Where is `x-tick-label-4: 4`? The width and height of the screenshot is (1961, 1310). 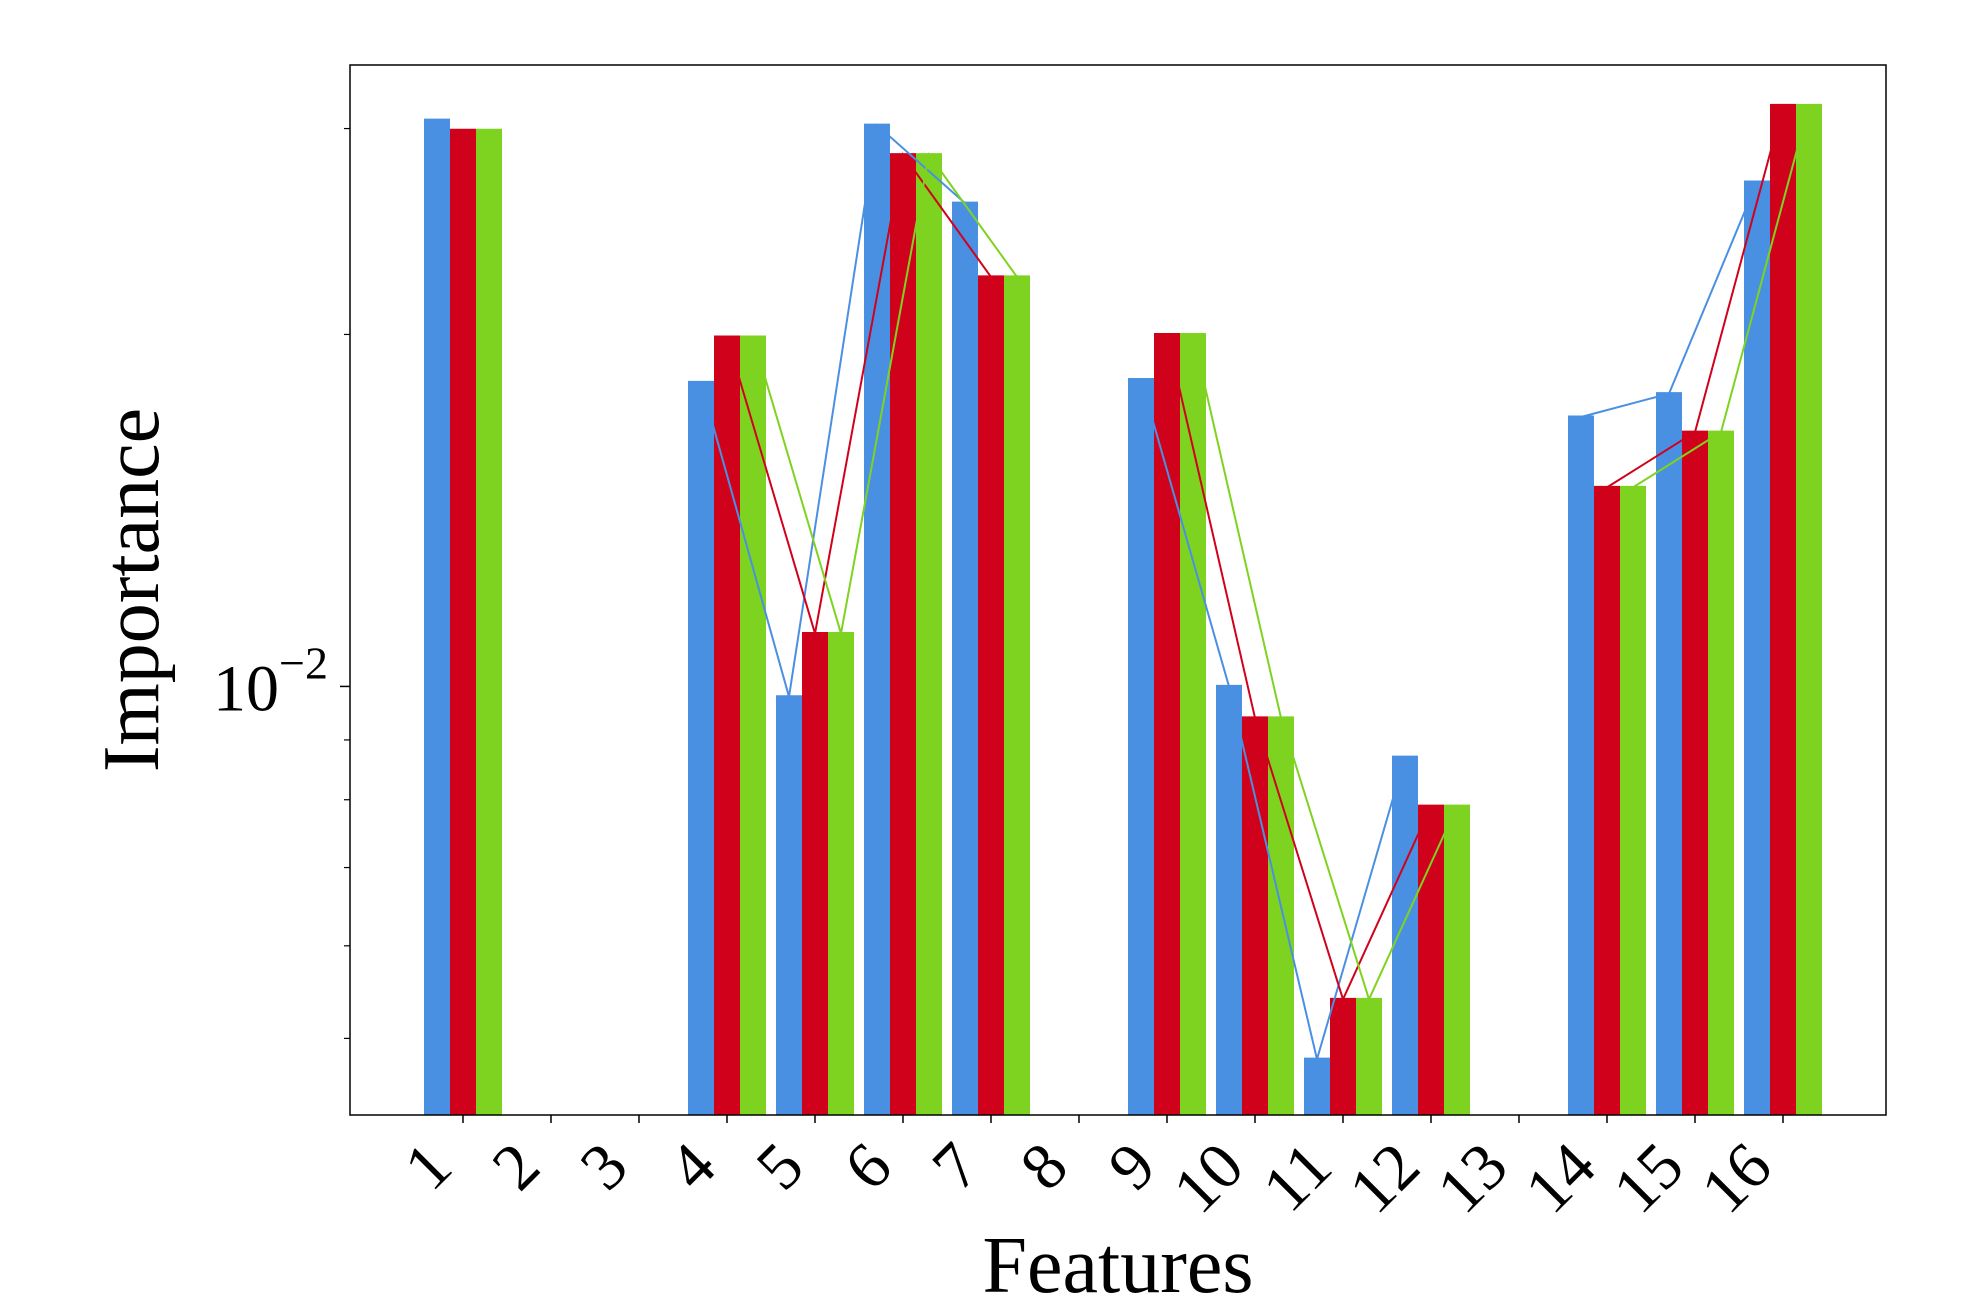
x-tick-label-4: 4 is located at coordinates (692, 1166).